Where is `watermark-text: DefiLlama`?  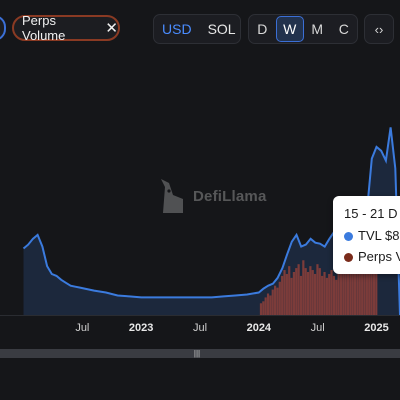
watermark-text: DefiLlama is located at coordinates (230, 196).